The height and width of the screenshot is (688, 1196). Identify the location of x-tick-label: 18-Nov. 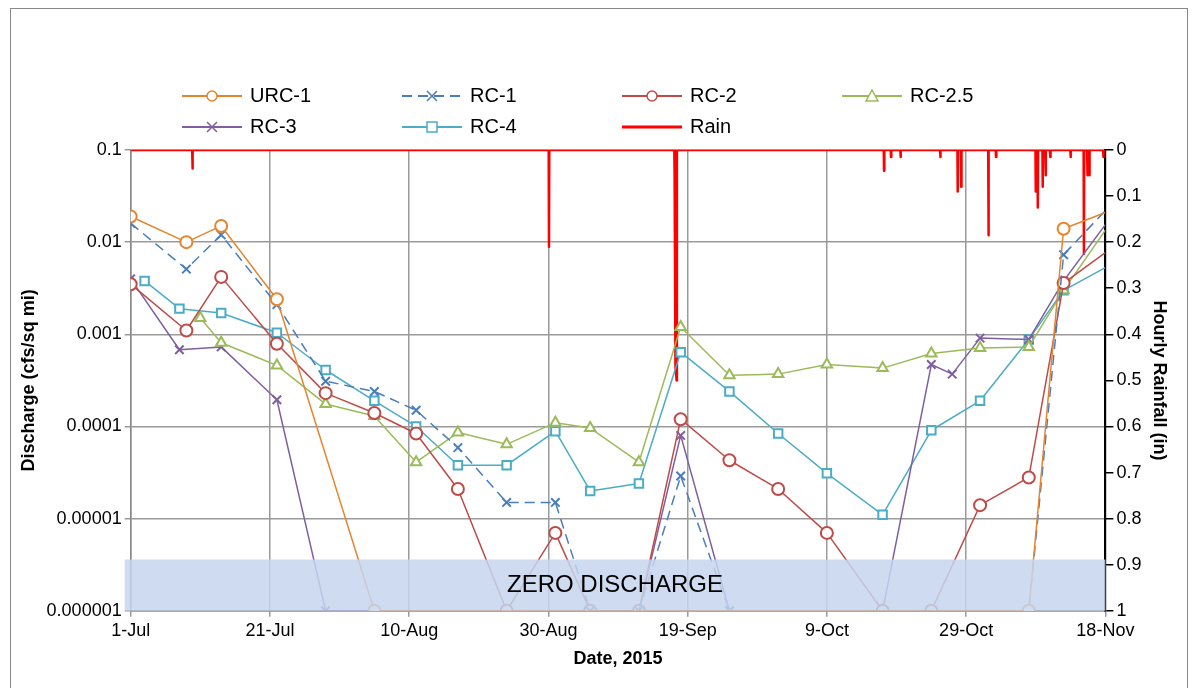
(1105, 629).